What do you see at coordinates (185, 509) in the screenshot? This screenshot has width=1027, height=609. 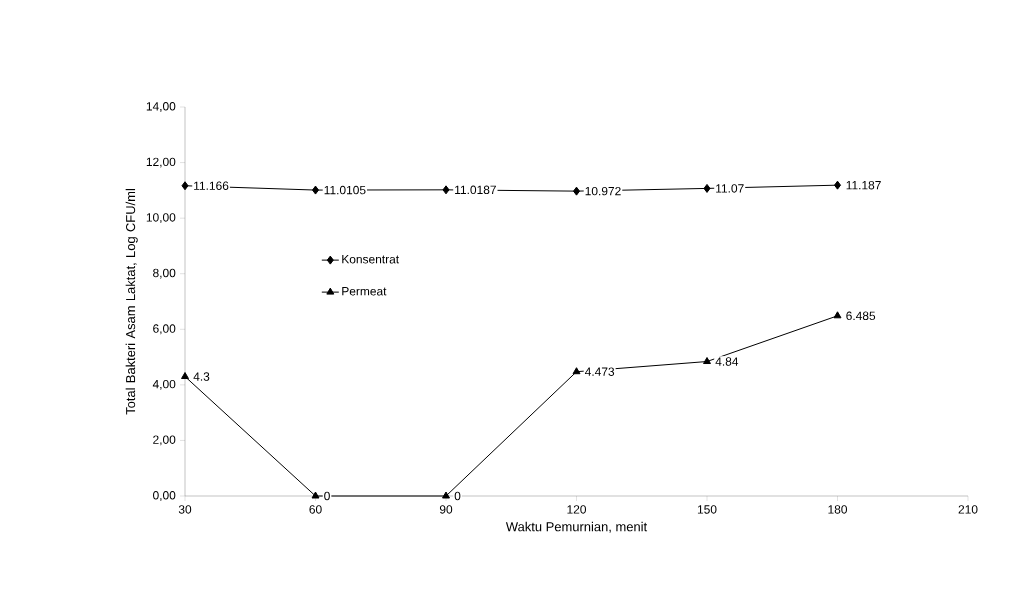 I see `x-tick-label: 30` at bounding box center [185, 509].